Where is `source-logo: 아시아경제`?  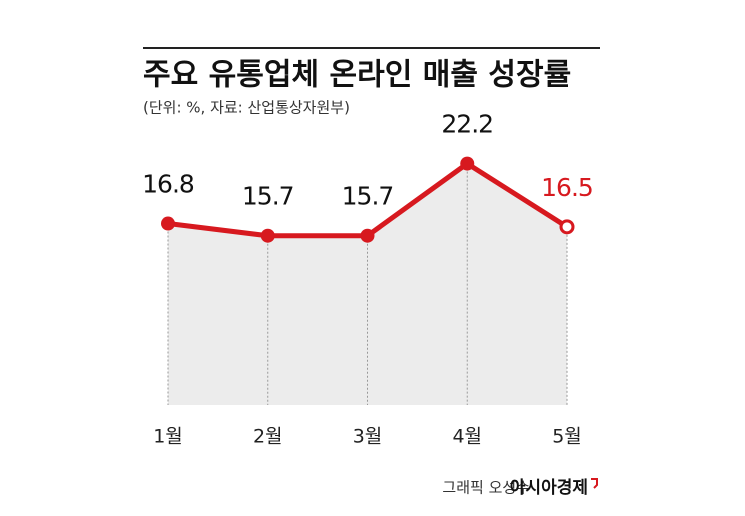
source-logo: 아시아경제 is located at coordinates (549, 488).